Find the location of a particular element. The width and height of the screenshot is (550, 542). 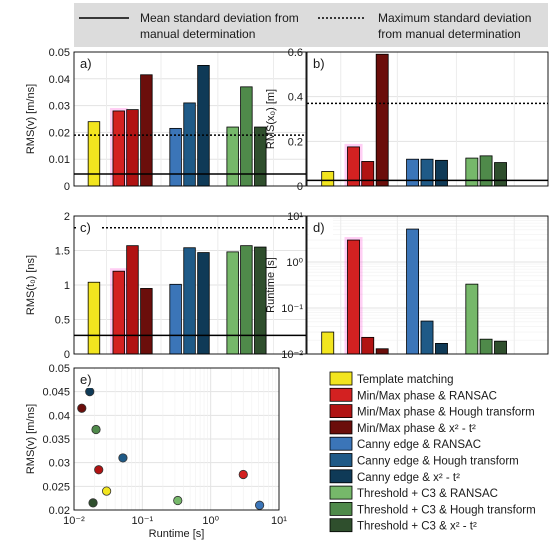

y-tick-label: 0.6 is located at coordinates (295, 53).